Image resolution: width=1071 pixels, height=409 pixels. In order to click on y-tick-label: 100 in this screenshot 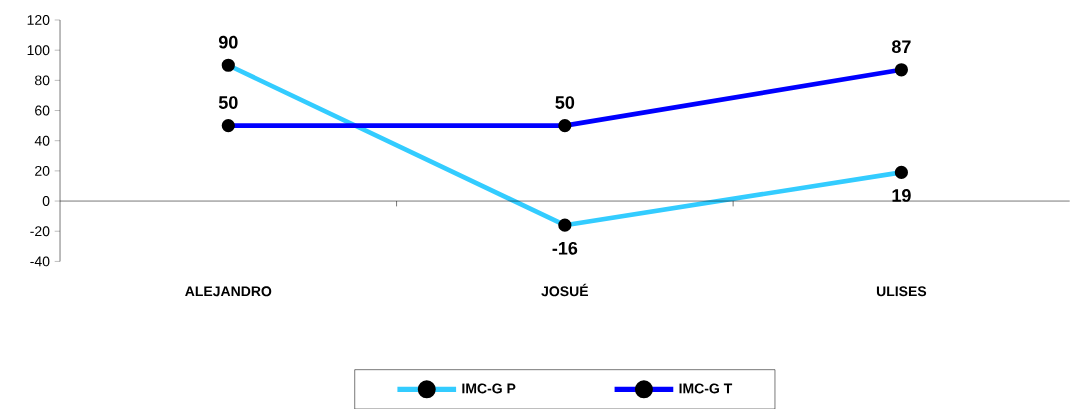, I will do `click(38, 50)`.